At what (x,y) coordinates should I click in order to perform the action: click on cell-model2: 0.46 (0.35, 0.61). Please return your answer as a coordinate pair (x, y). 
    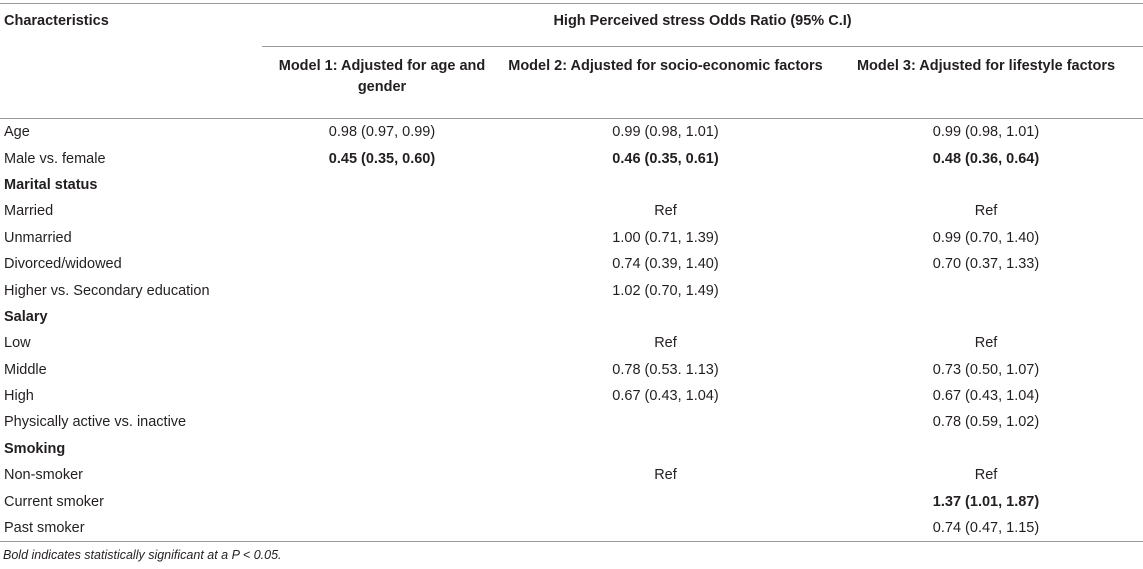
    Looking at the image, I should click on (665, 158).